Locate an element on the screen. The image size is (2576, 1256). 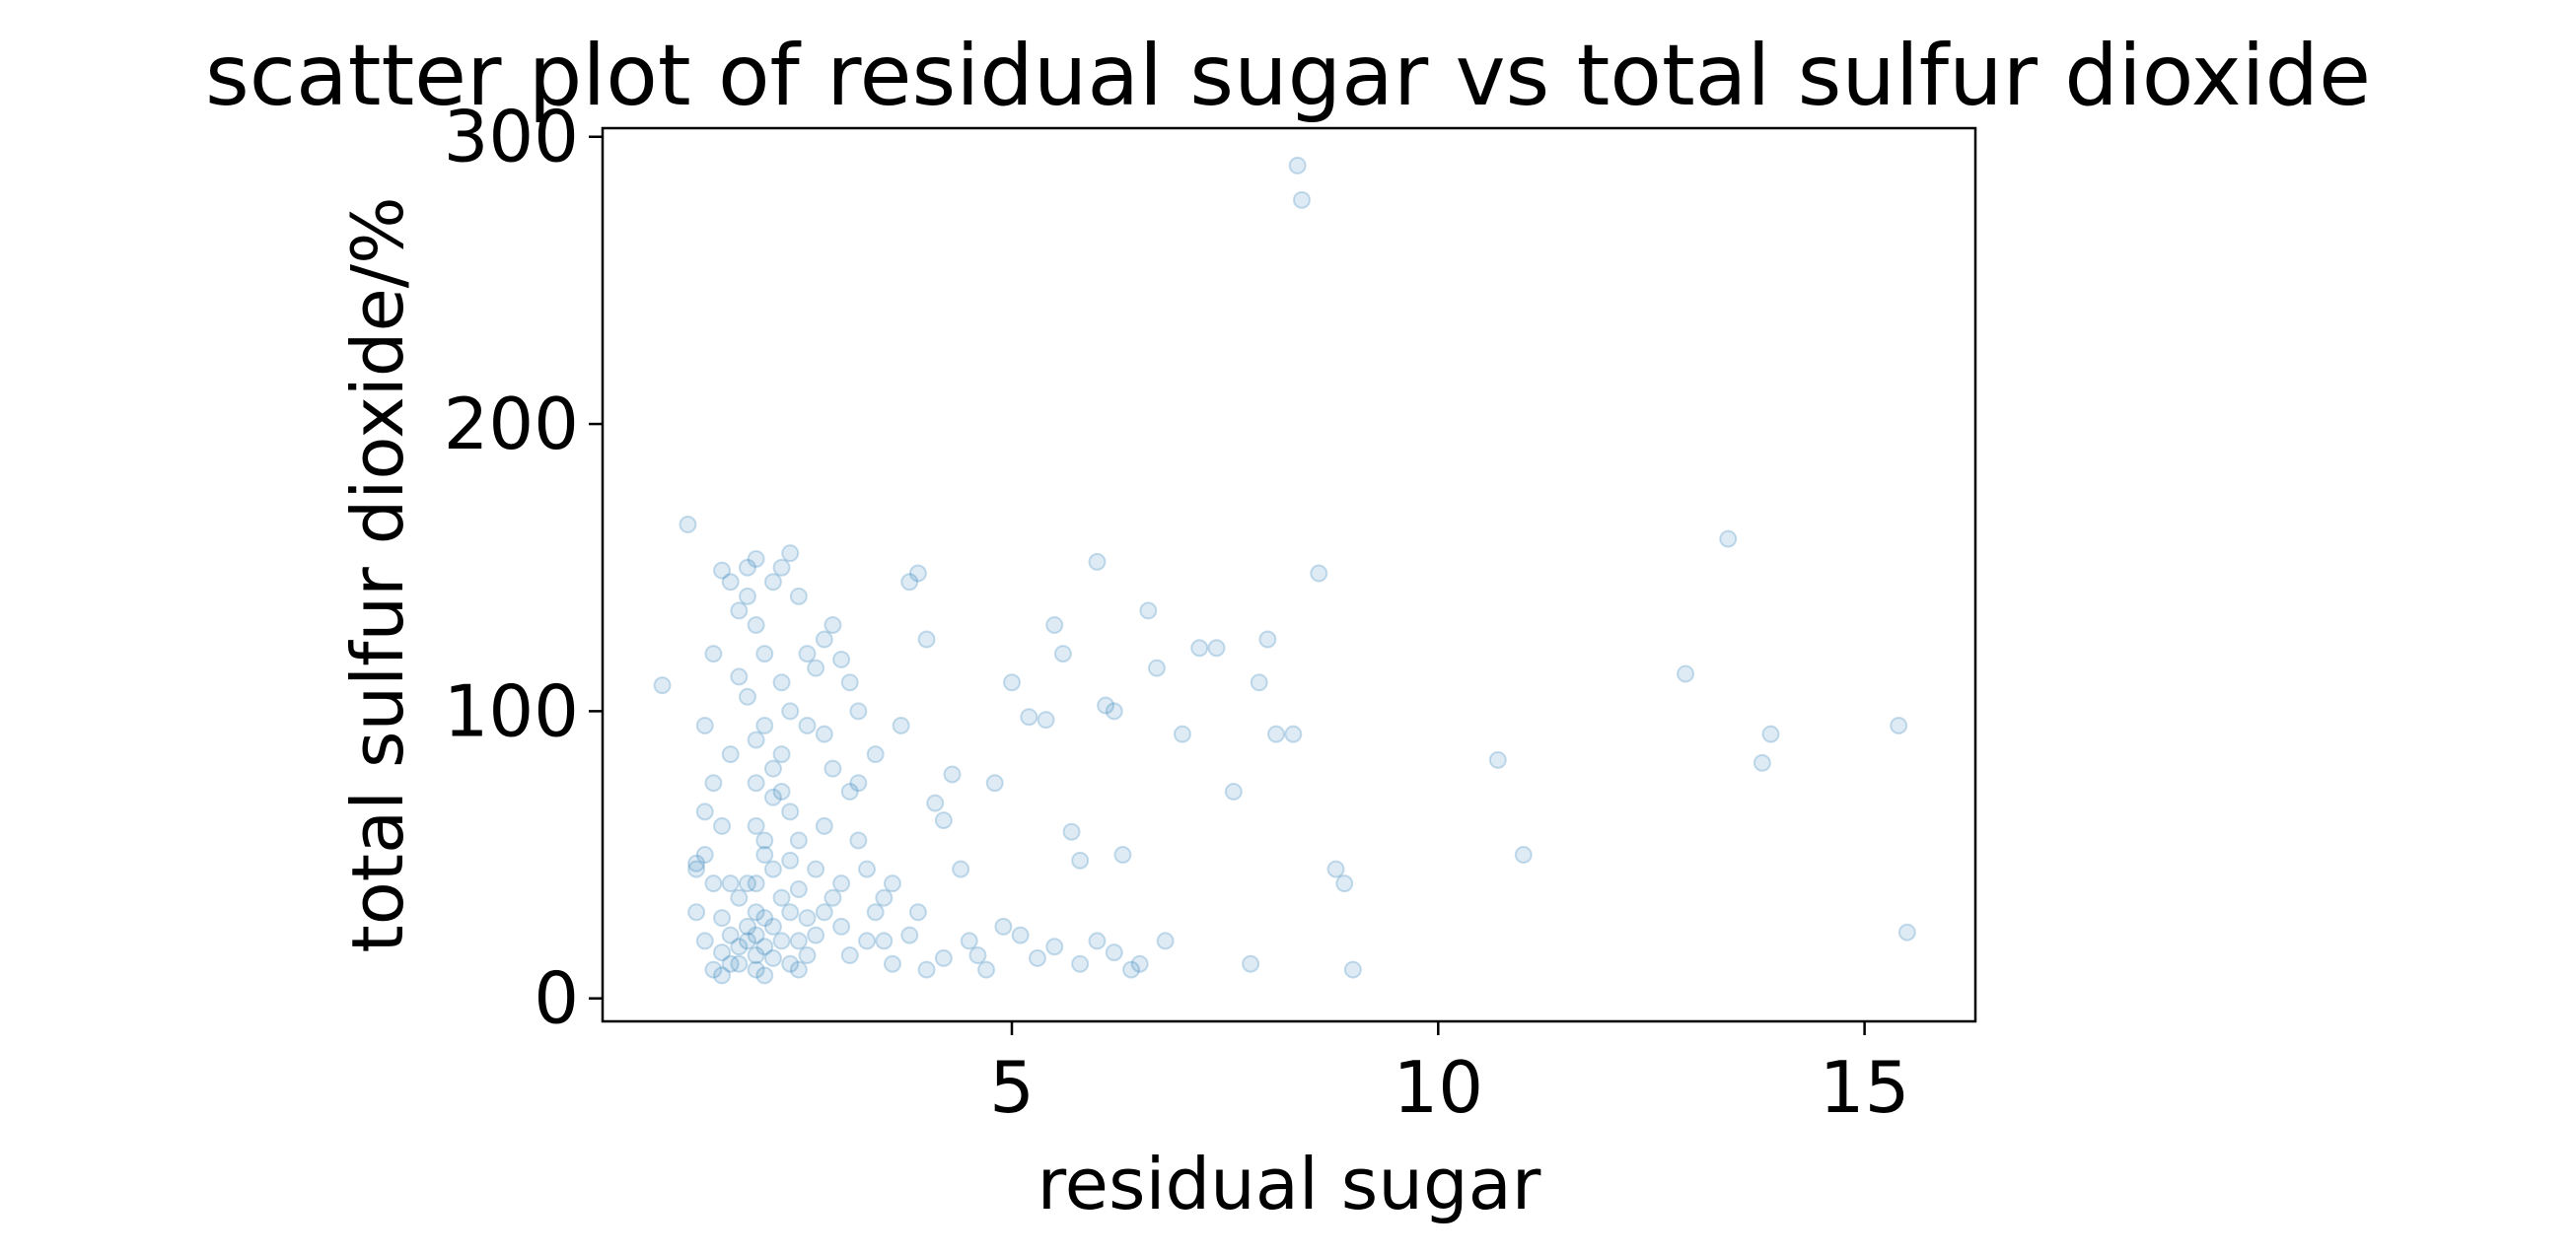
x-tick-label: 15 is located at coordinates (1865, 1087).